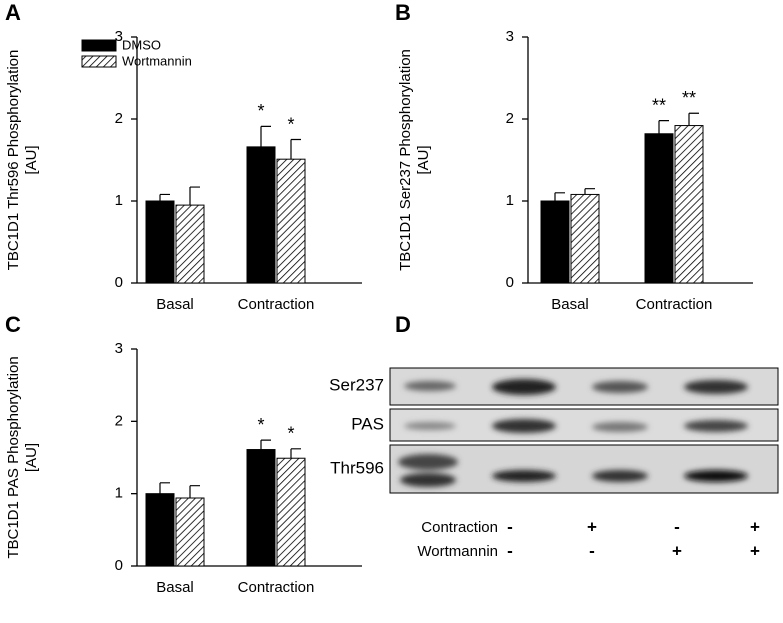  I want to click on condition-label: Wortmannin, so click(457, 551).